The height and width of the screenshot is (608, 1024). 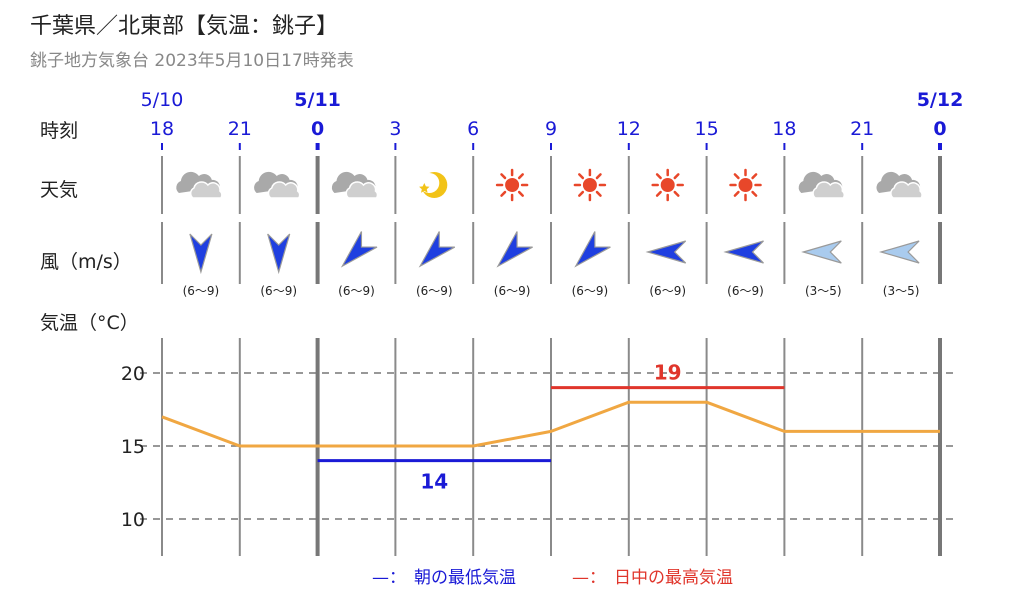 I want to click on time-tick-label: 6, so click(x=473, y=129).